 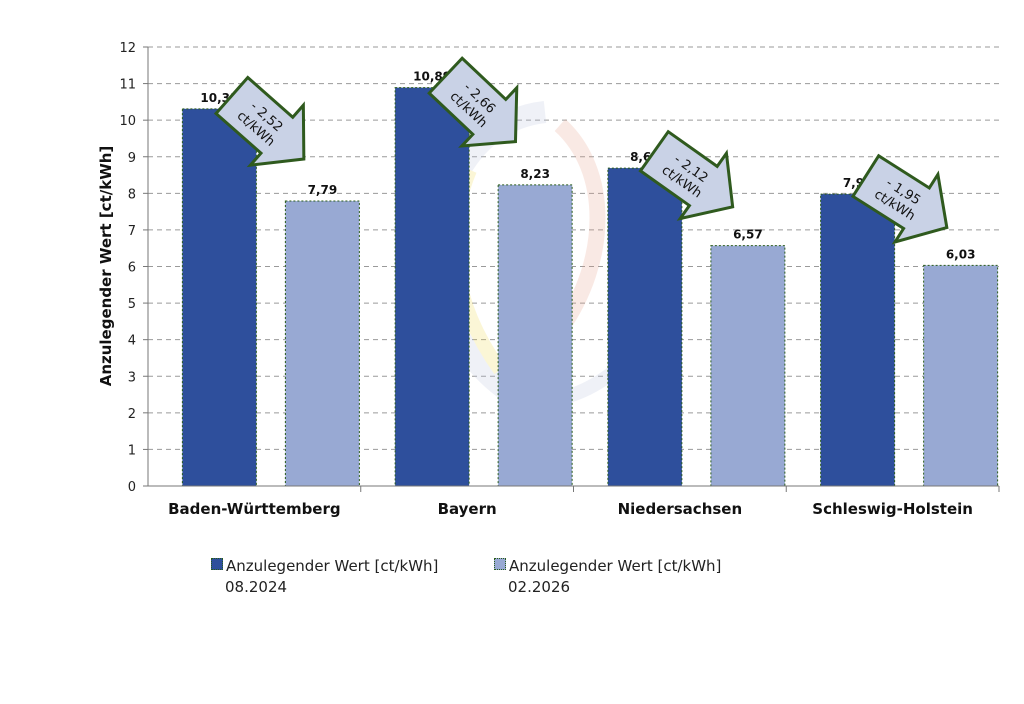 I want to click on y-tick-label: 5, so click(x=132, y=304).